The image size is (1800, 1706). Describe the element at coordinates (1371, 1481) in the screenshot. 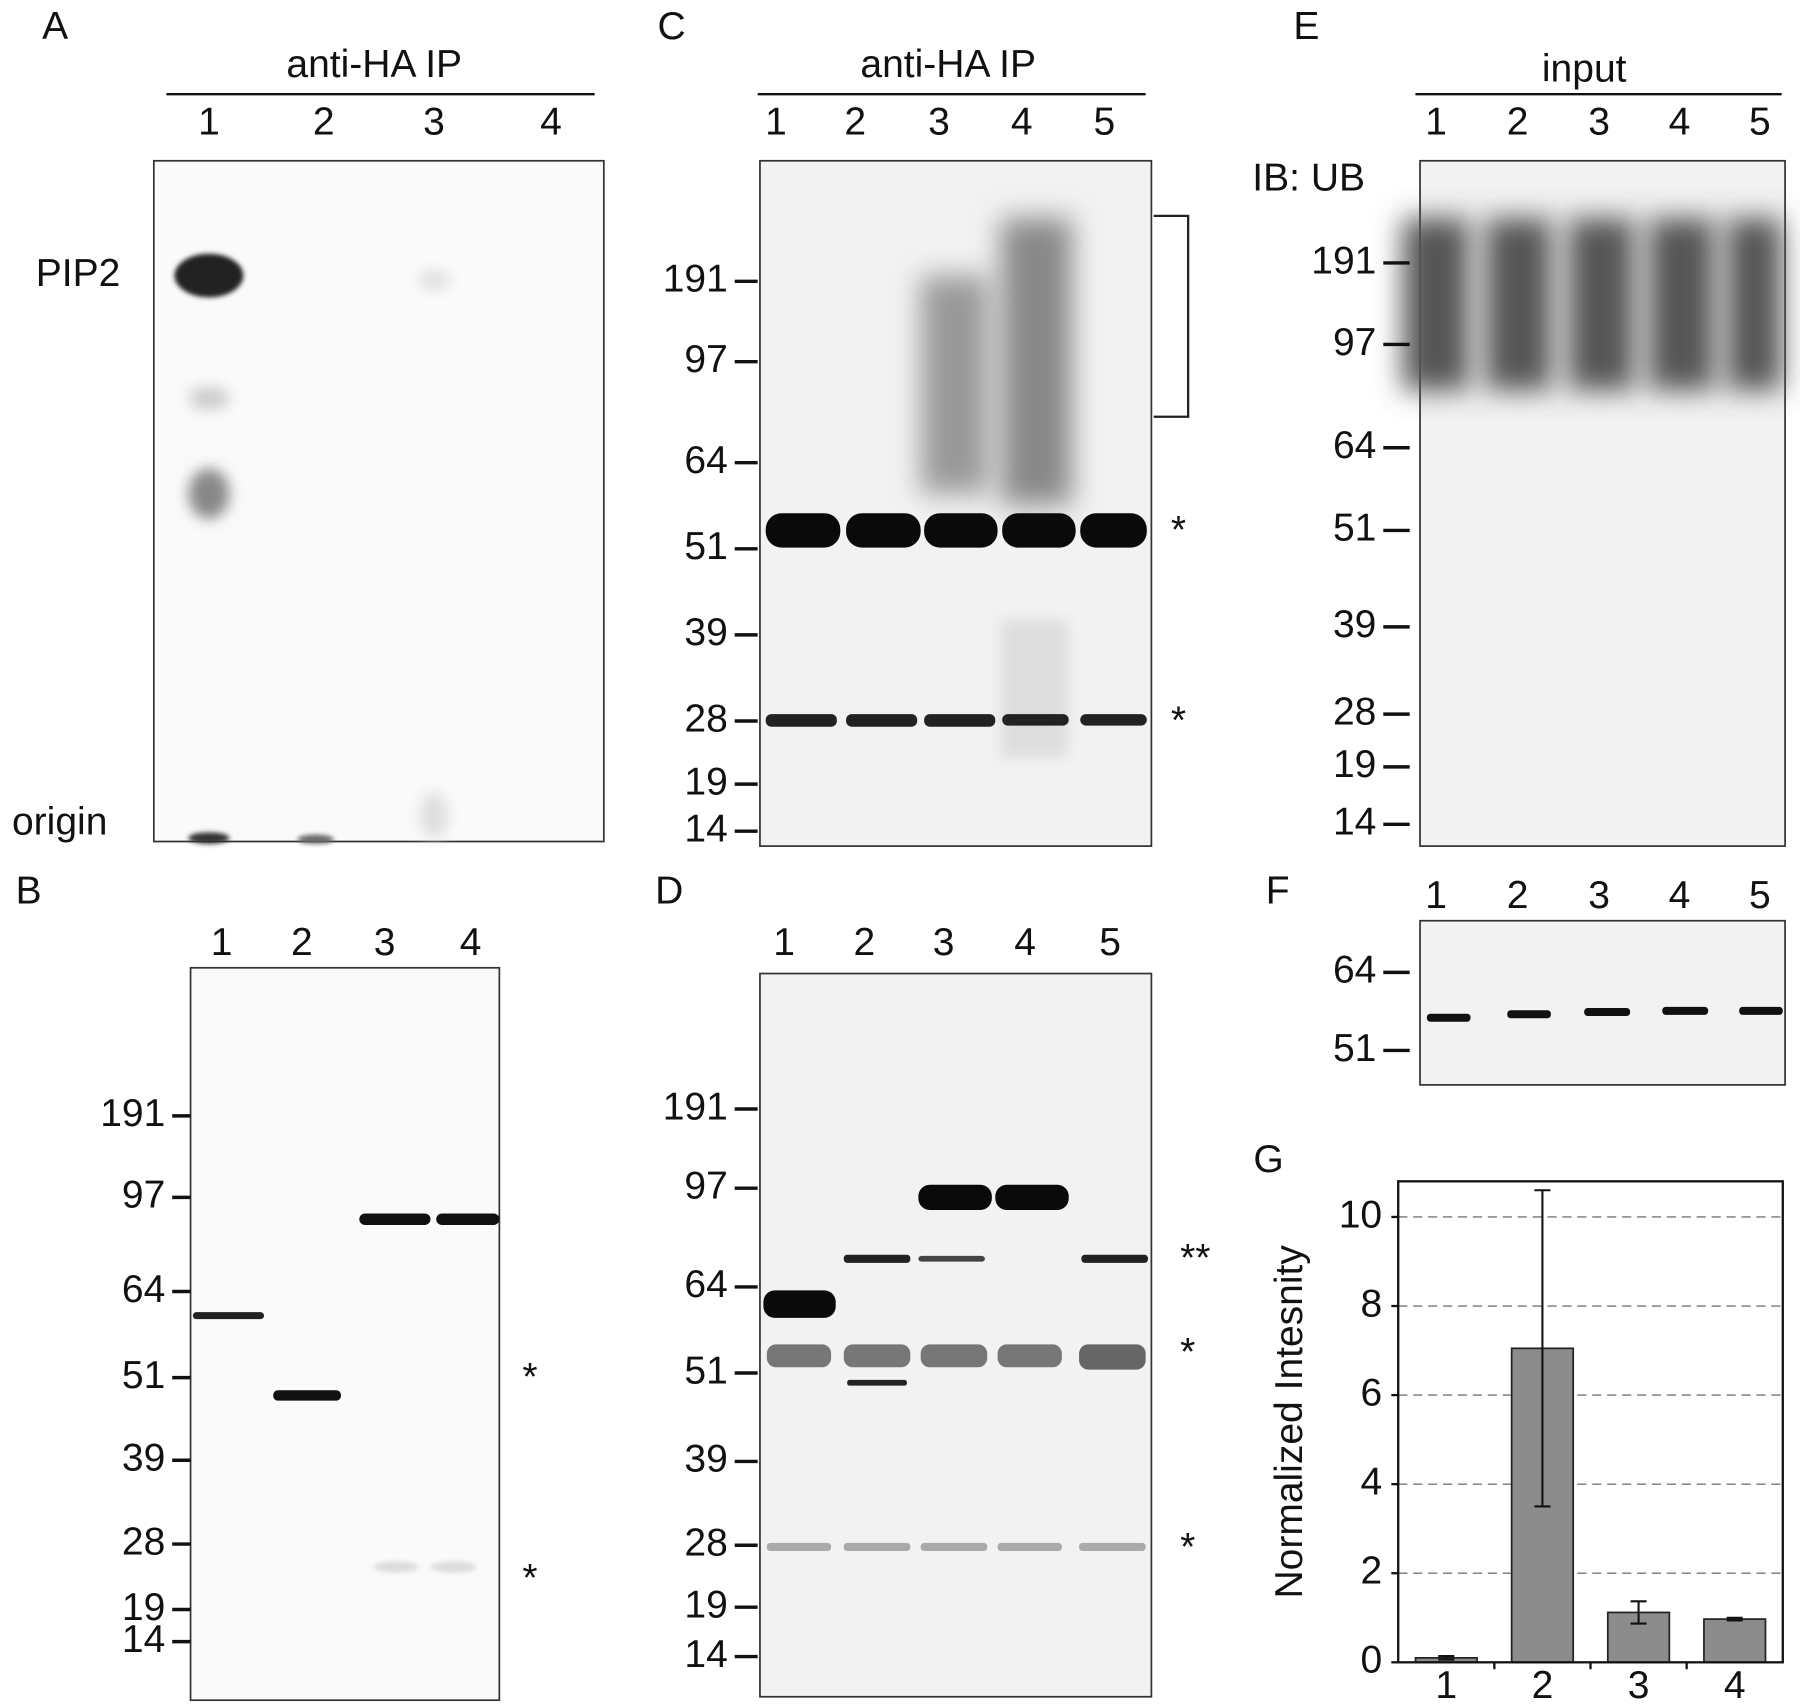

I see `y-tick-label: 4` at that location.